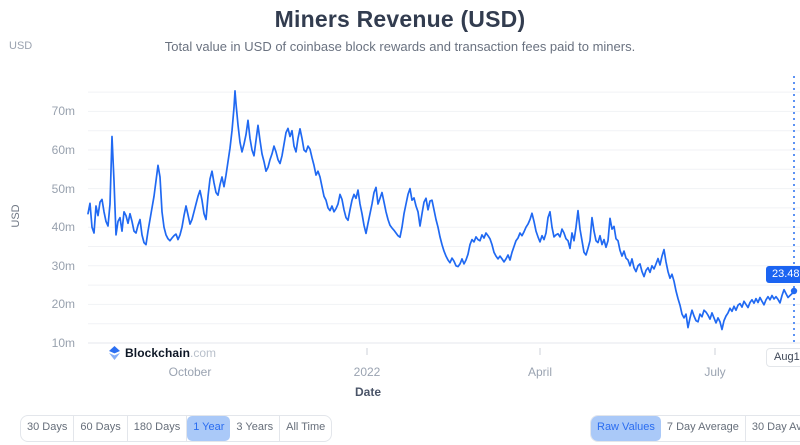 The width and height of the screenshot is (800, 445). I want to click on cursor-dot, so click(794, 291).